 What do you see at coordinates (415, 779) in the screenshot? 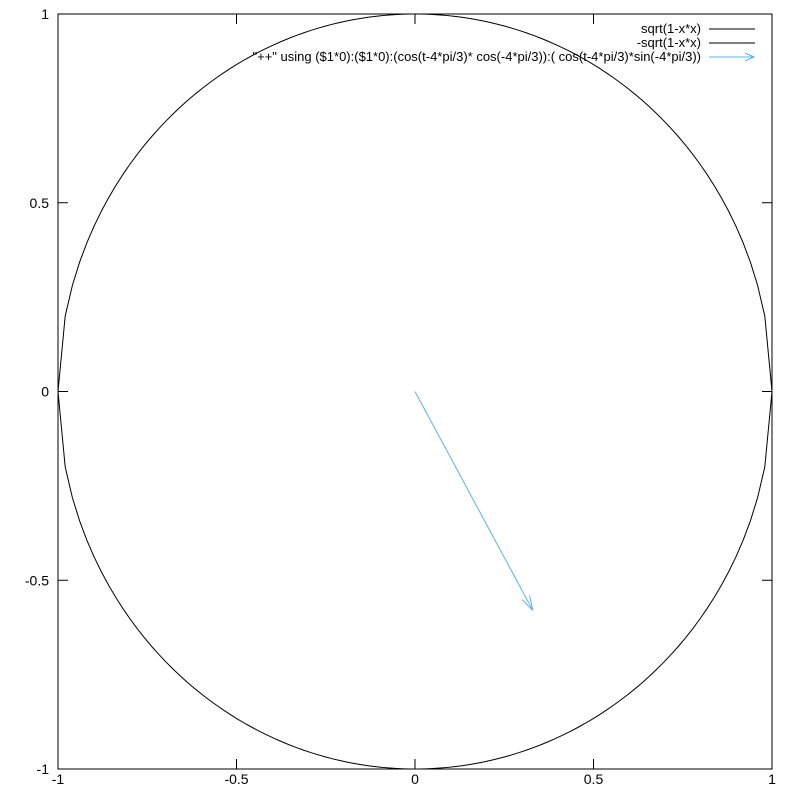
I see `x-tick-label: 0` at bounding box center [415, 779].